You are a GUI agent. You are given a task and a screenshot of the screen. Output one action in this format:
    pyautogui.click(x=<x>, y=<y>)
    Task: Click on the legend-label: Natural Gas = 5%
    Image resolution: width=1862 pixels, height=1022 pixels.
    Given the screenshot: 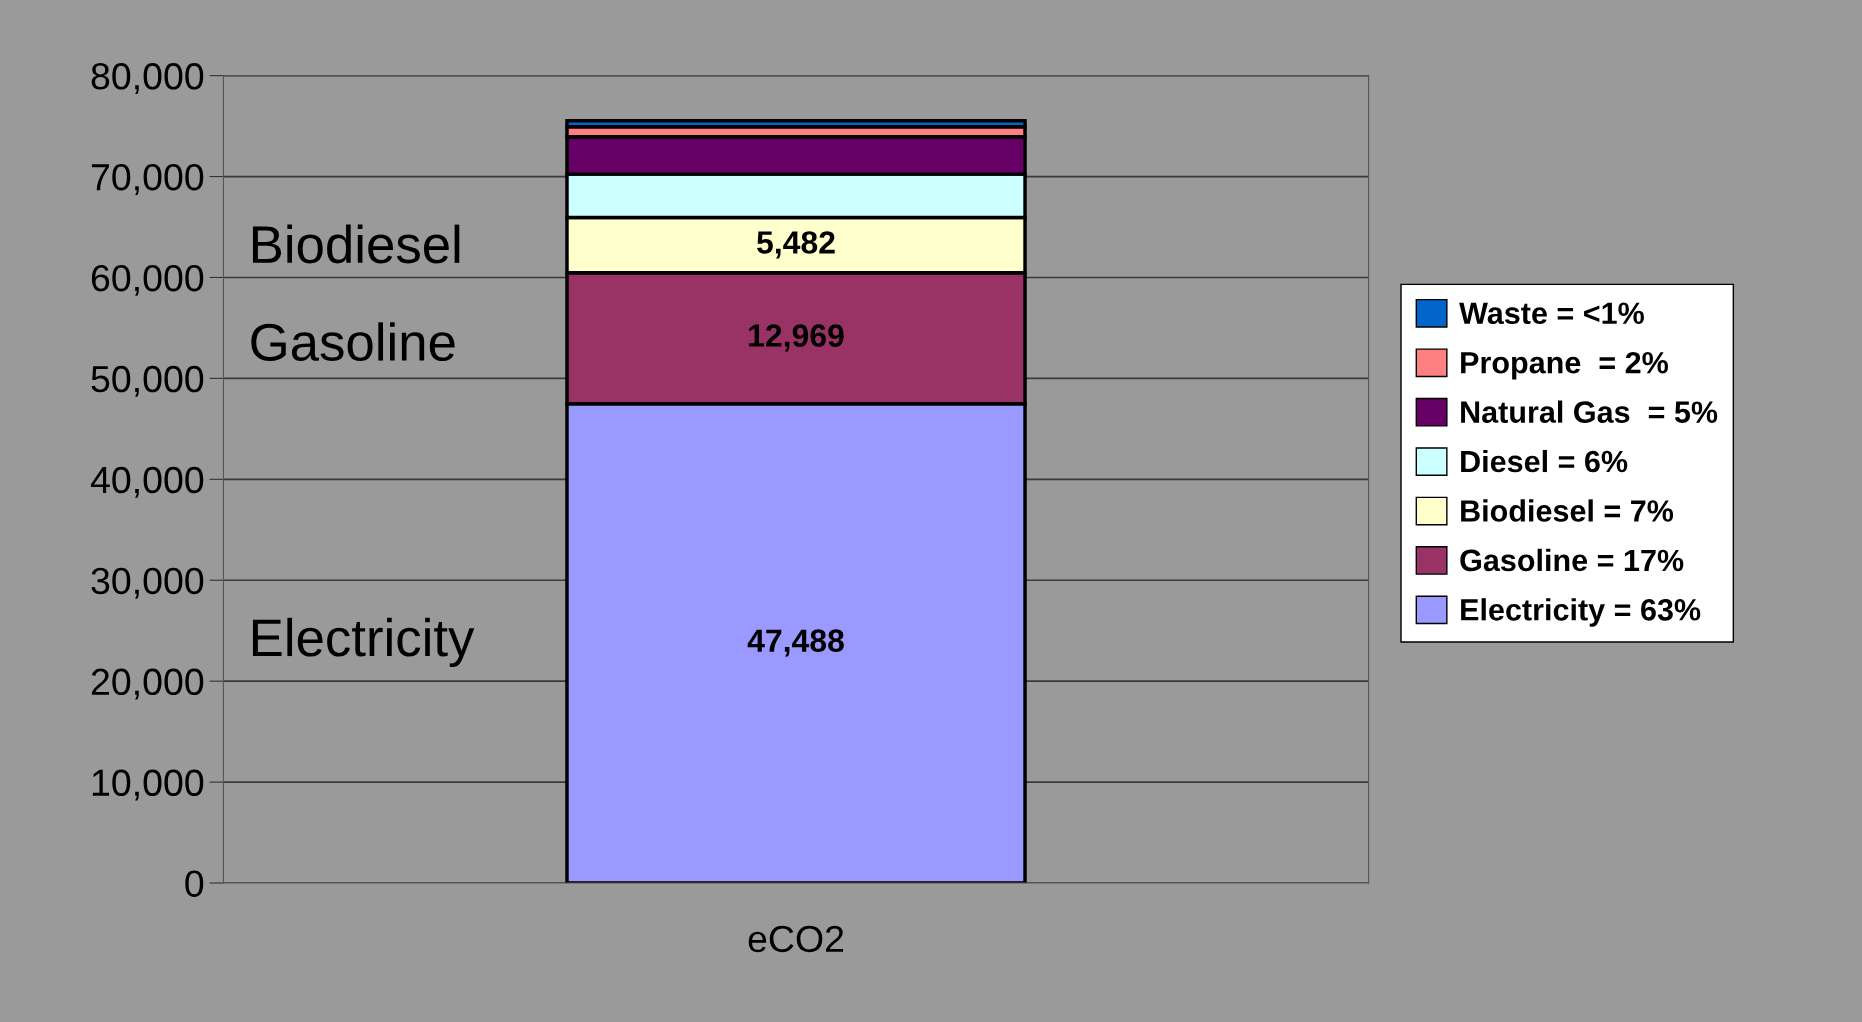 What is the action you would take?
    pyautogui.click(x=1589, y=411)
    